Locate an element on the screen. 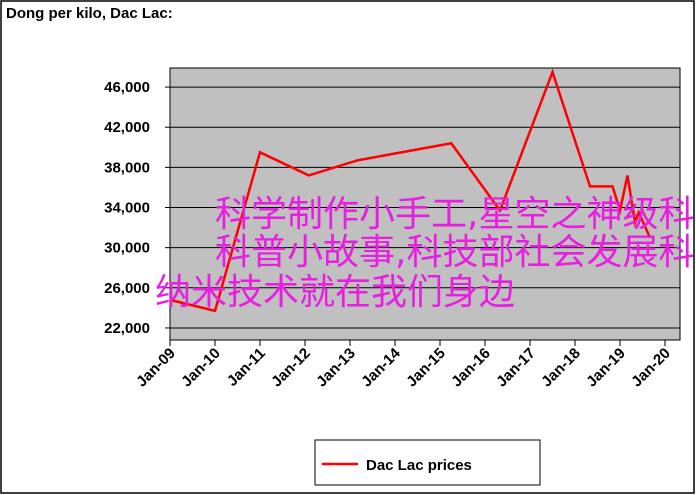  y-tick-label: 38,000 is located at coordinates (127, 167).